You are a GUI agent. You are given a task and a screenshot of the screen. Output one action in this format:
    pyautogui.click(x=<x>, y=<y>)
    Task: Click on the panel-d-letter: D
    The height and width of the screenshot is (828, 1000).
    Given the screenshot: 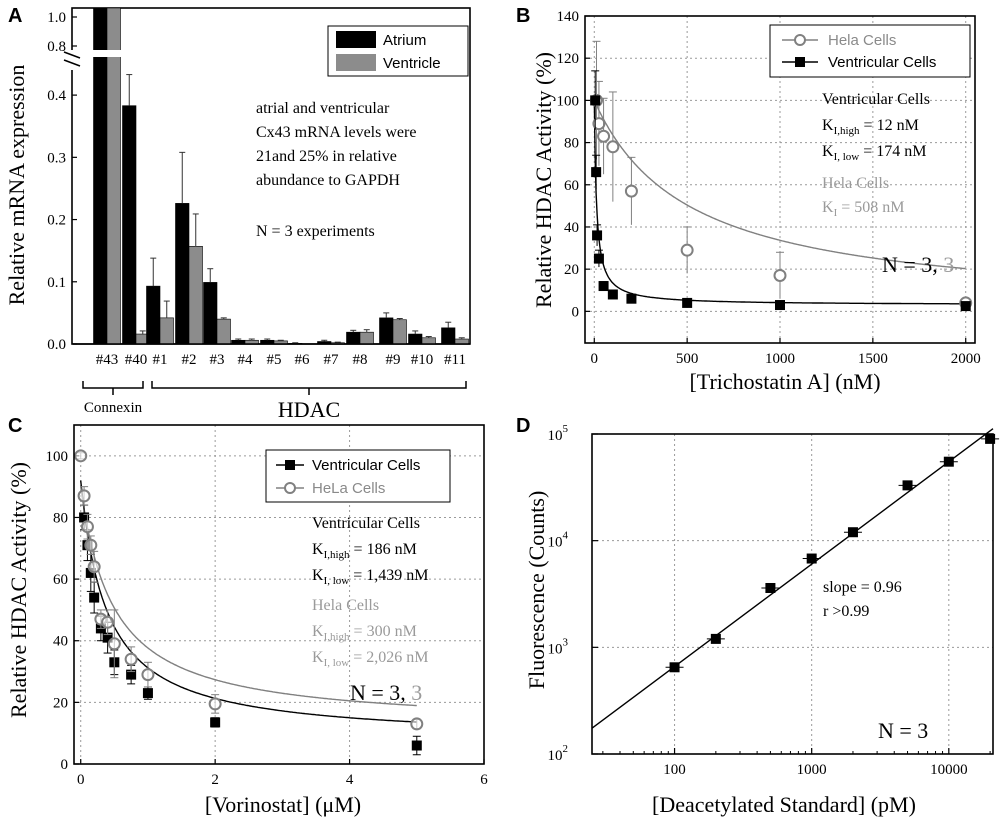 What is the action you would take?
    pyautogui.click(x=523, y=426)
    